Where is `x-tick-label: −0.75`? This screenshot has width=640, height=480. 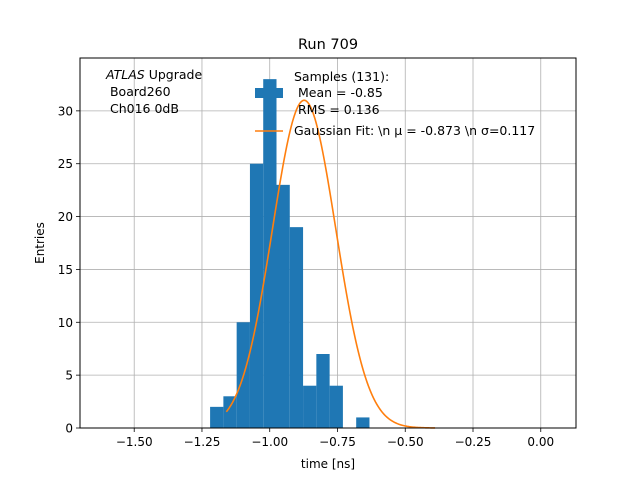 x-tick-label: −0.75 is located at coordinates (337, 442).